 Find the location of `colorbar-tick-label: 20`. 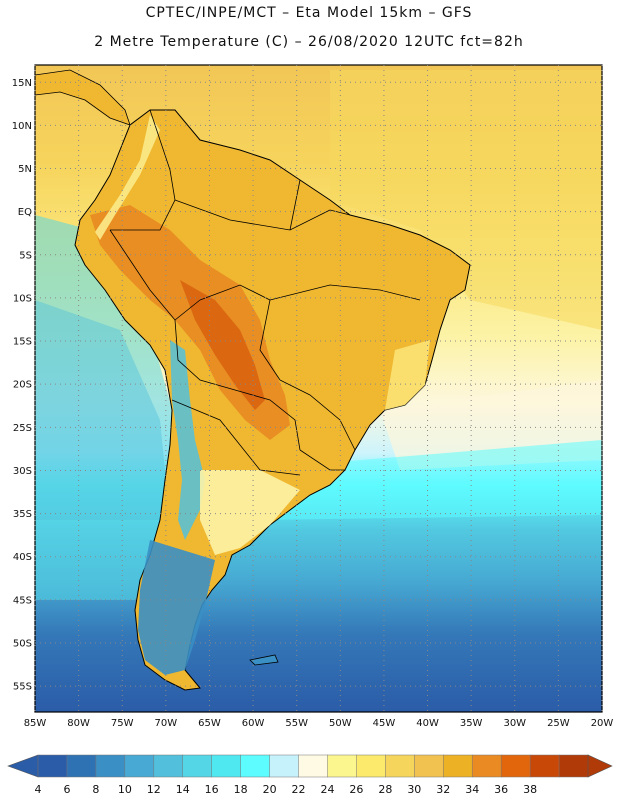

colorbar-tick-label: 20 is located at coordinates (270, 789).